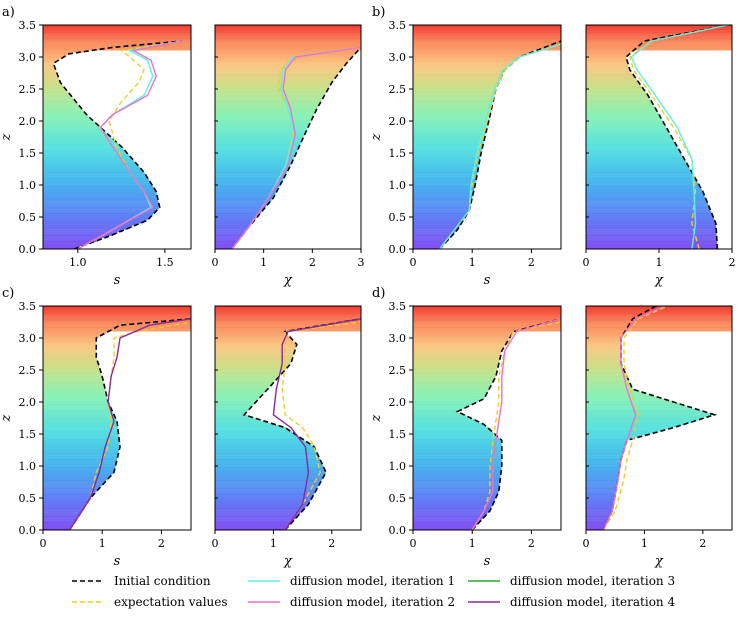 Image resolution: width=747 pixels, height=623 pixels. What do you see at coordinates (78, 262) in the screenshot?
I see `x-tick-label: 1.0` at bounding box center [78, 262].